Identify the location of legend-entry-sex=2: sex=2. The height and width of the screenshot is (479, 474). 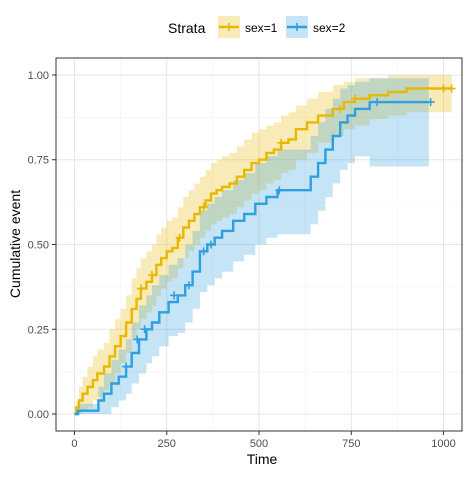
(316, 27).